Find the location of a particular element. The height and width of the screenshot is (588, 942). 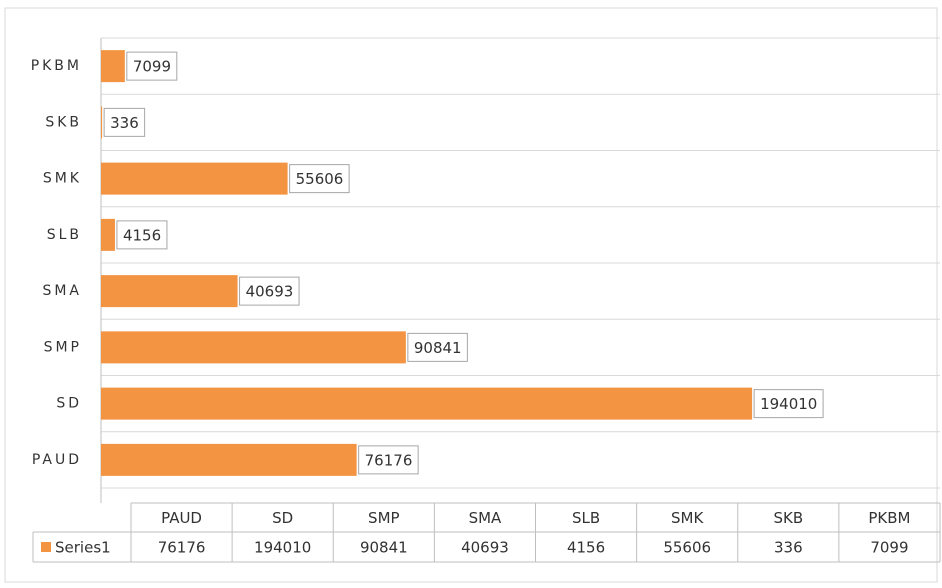

y-tick-label: SD is located at coordinates (69, 404).